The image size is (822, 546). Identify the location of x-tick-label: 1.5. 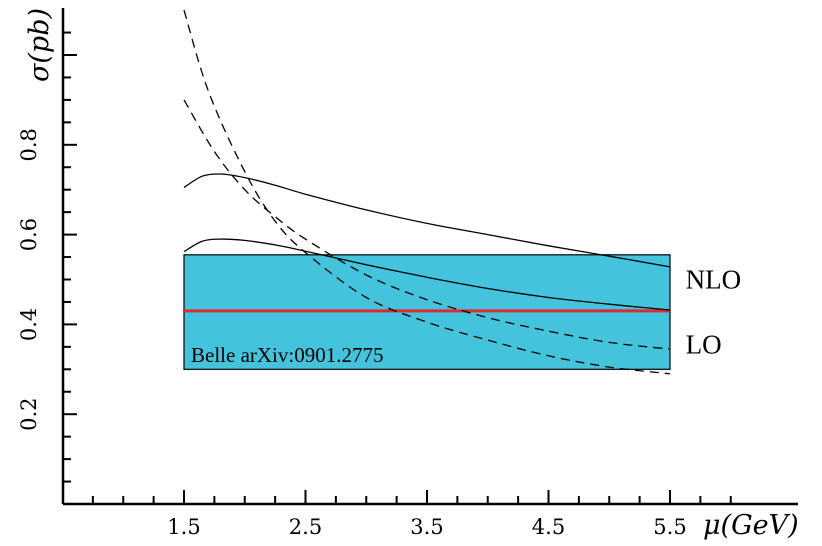
(183, 527).